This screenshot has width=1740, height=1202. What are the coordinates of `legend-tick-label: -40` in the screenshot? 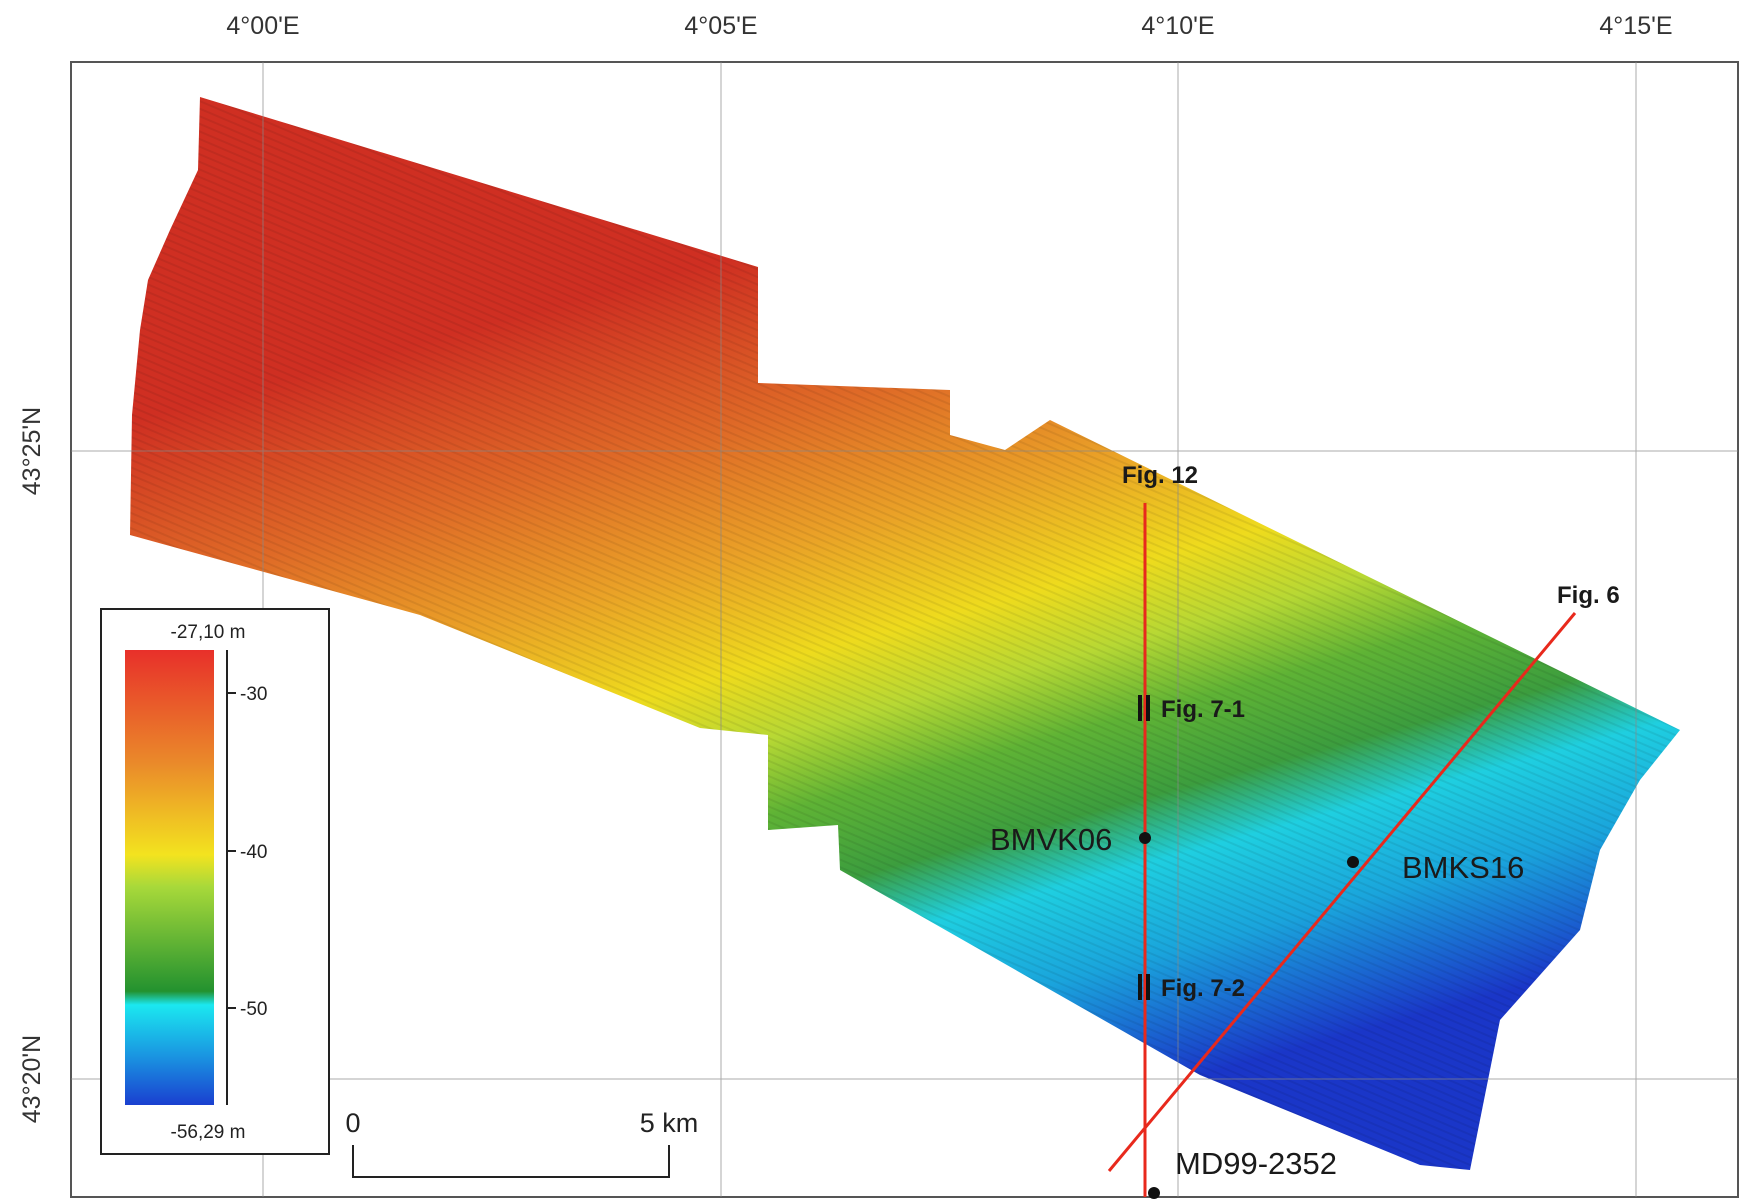 It's located at (253, 852).